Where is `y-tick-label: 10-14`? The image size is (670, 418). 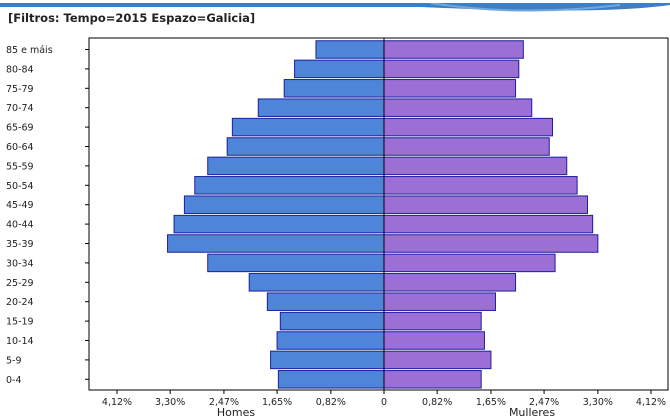
y-tick-label: 10-14 is located at coordinates (20, 341).